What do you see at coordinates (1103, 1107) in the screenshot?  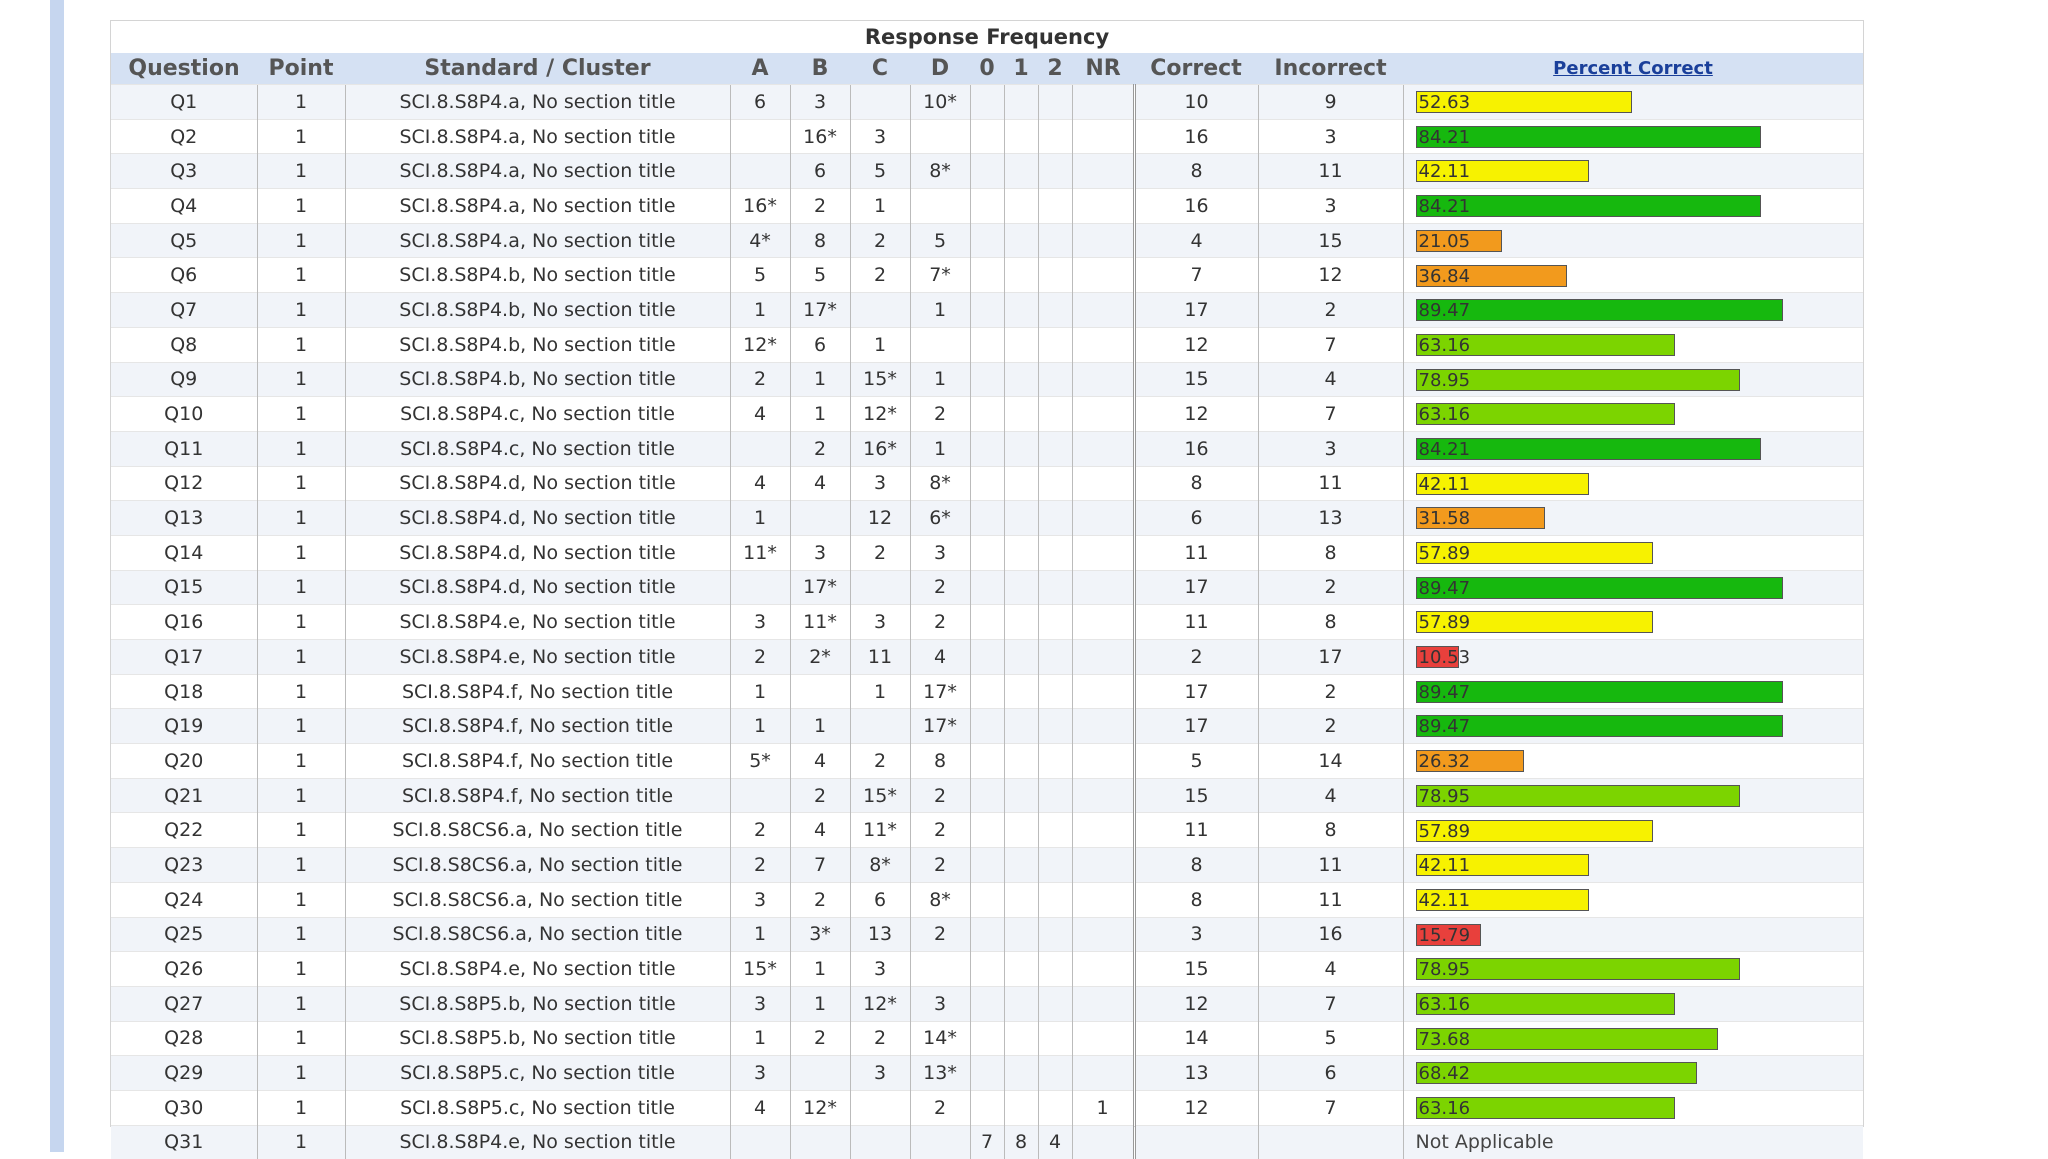 I see `nr-cell: 1` at bounding box center [1103, 1107].